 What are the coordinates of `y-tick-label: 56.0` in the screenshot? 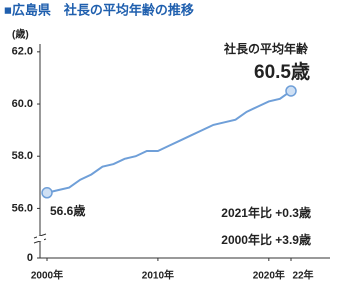 It's located at (22, 208).